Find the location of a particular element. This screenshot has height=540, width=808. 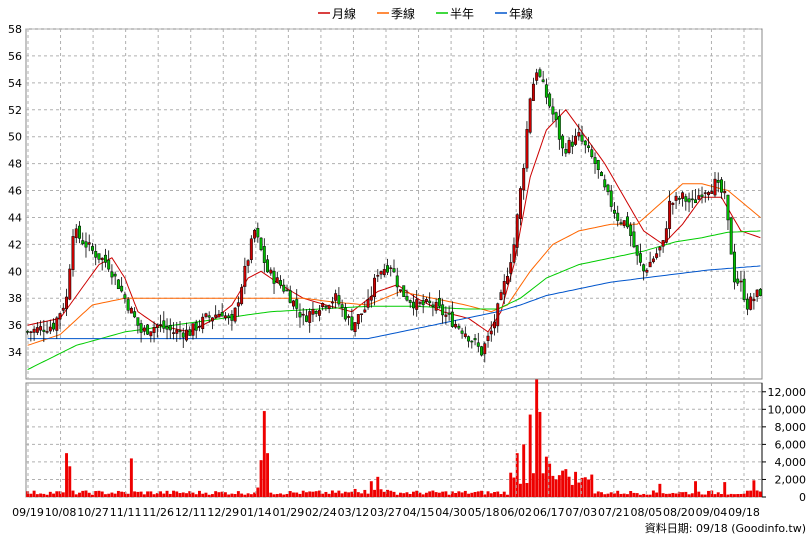

volume-y-axis: 0 2,000 4,000 6,000 8,000 10,000 12,000 is located at coordinates (784, 443).